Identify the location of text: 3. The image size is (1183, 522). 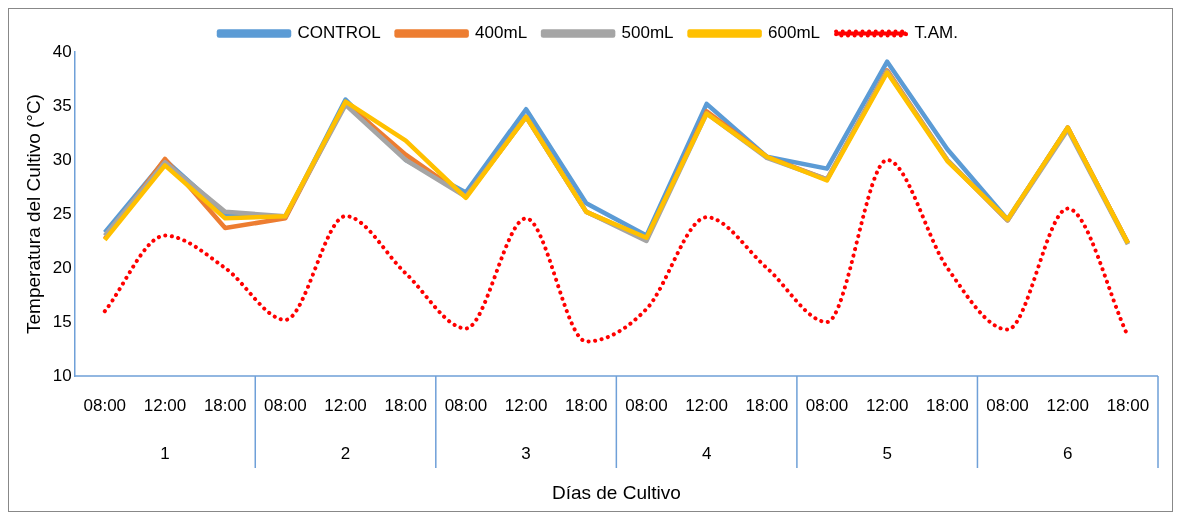
(526, 453).